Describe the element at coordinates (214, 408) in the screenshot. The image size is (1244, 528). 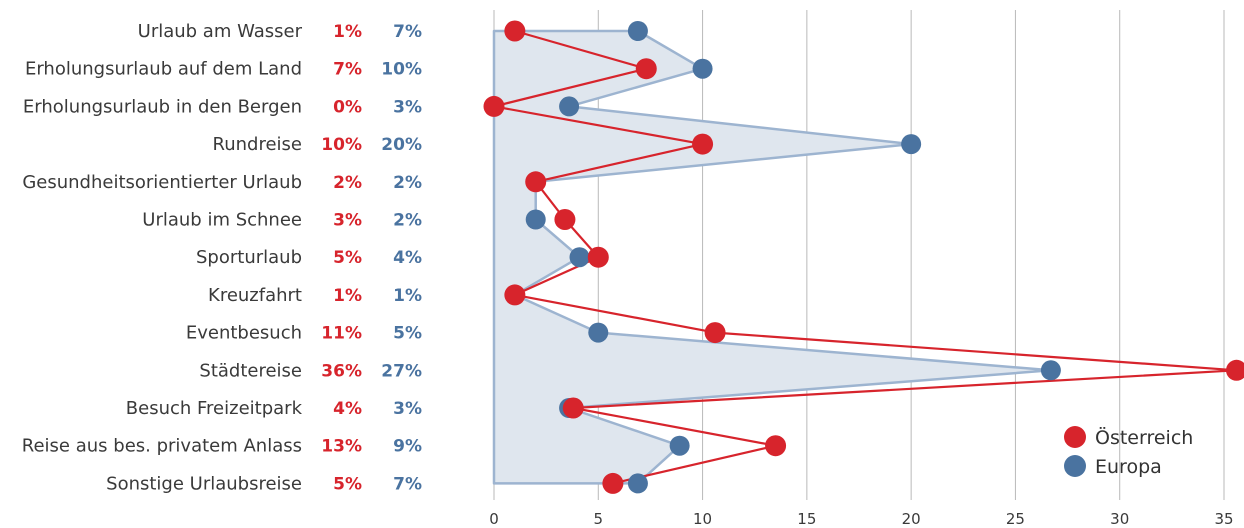
I see `category-label-besuch-freizeitpark: Besuch Freizeitpark` at that location.